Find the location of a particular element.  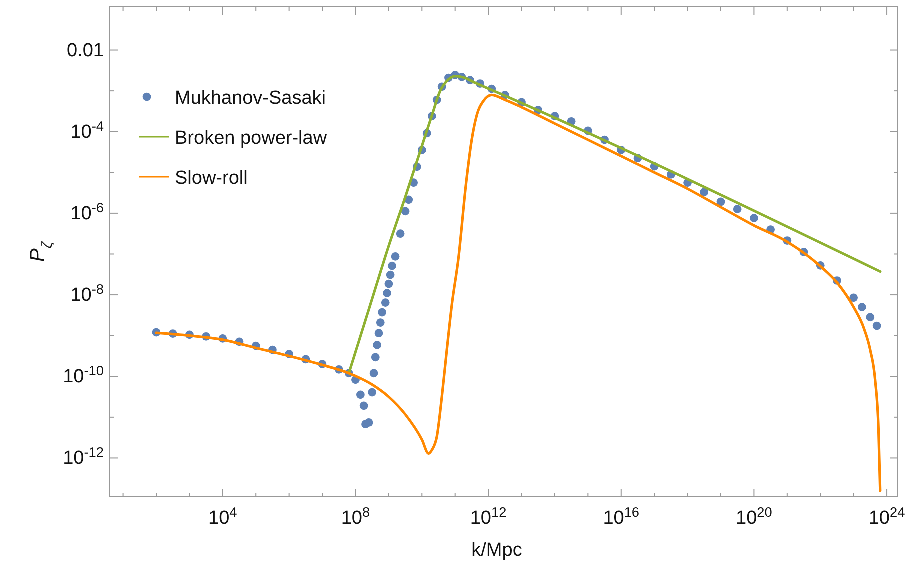

legend-label: Mukhanov-Sasaki is located at coordinates (250, 98).